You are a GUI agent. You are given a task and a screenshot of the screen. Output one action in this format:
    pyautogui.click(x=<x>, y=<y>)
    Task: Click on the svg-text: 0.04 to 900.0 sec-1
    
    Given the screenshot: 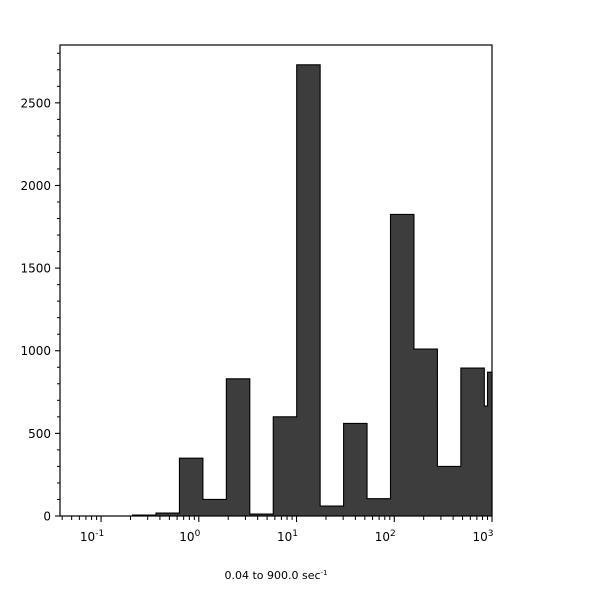 What is the action you would take?
    pyautogui.click(x=275, y=575)
    